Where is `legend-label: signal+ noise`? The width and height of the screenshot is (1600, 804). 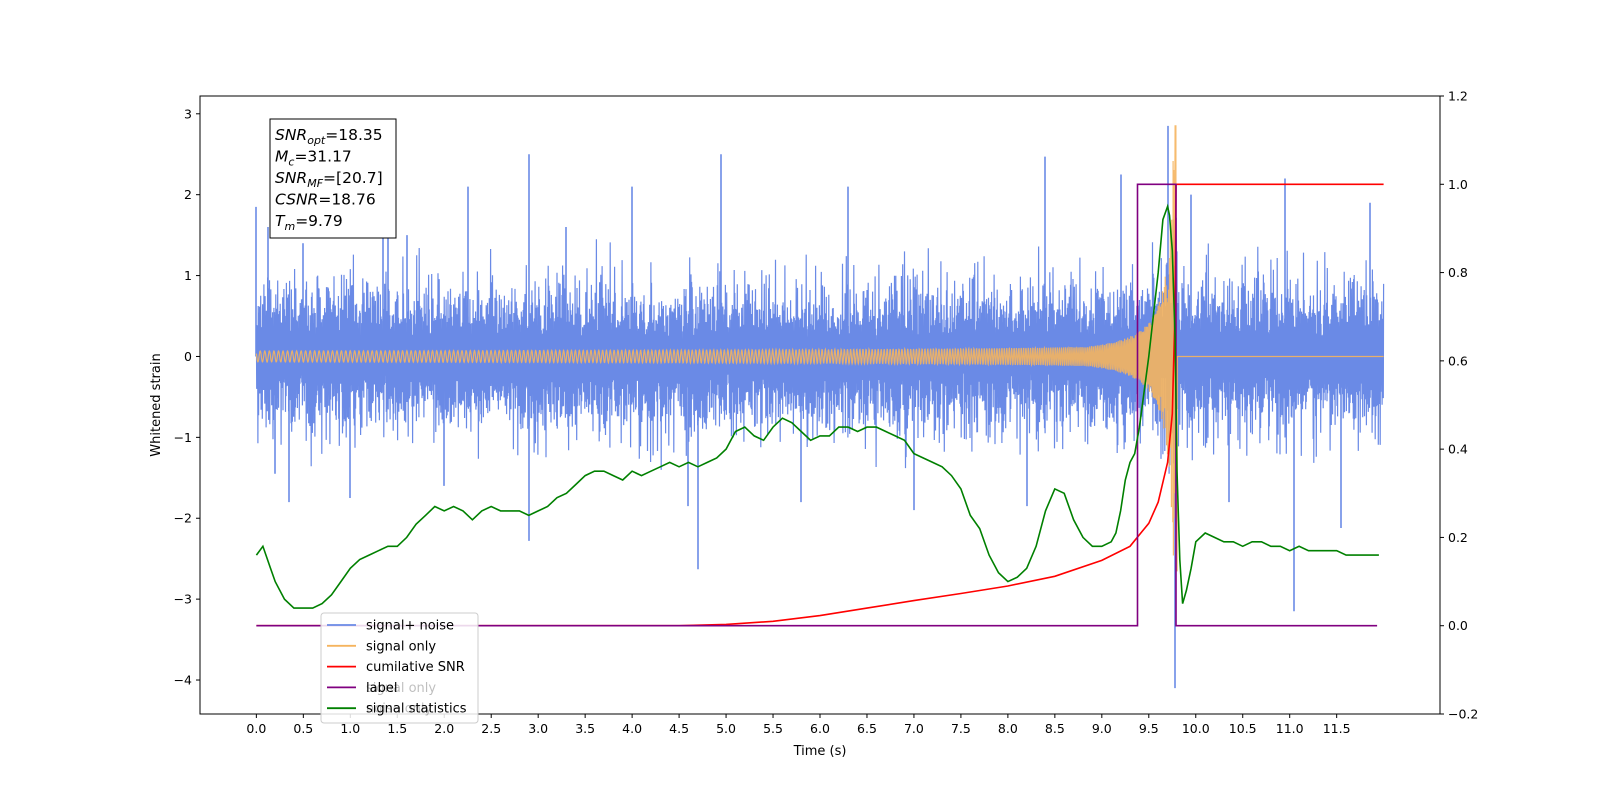
legend-label: signal+ noise is located at coordinates (410, 626).